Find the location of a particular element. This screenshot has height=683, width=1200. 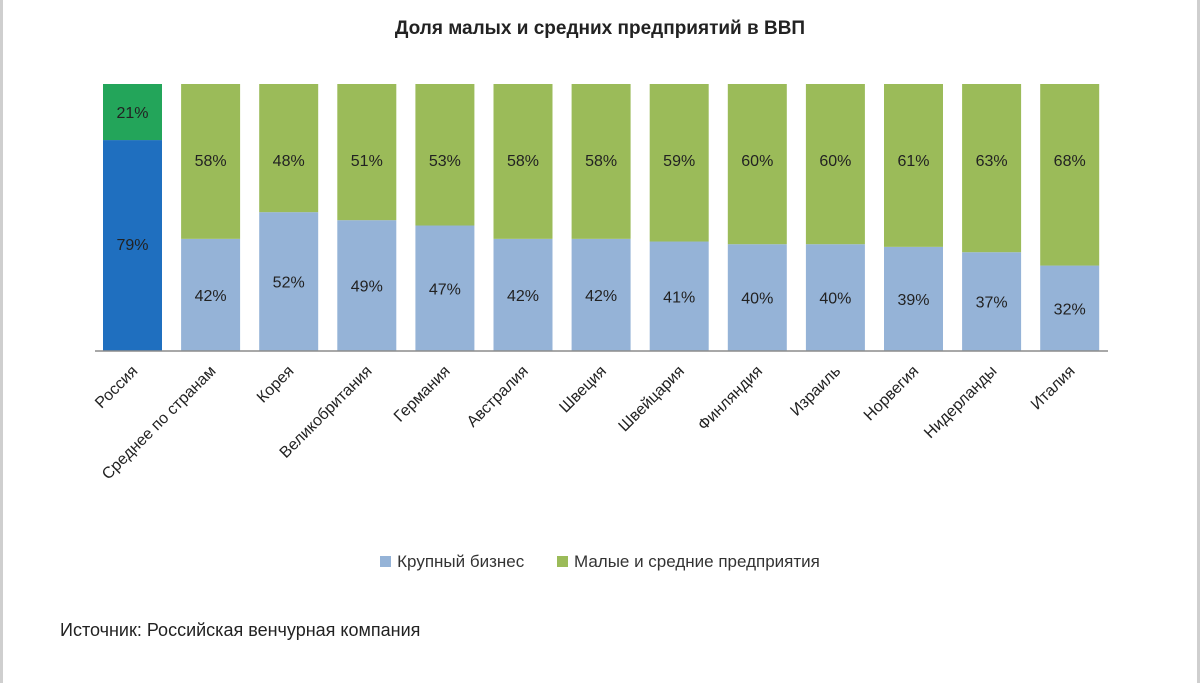

category-label-cat-9: Израиль is located at coordinates (815, 391).